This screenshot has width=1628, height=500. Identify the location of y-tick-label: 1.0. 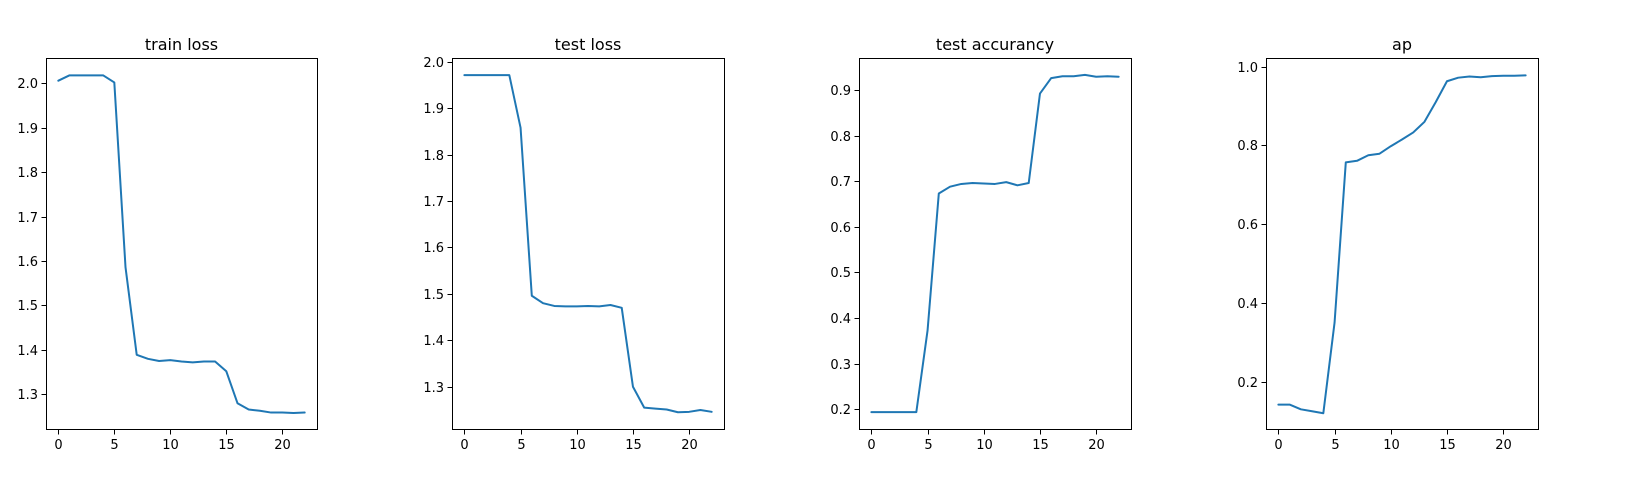
(1247, 68).